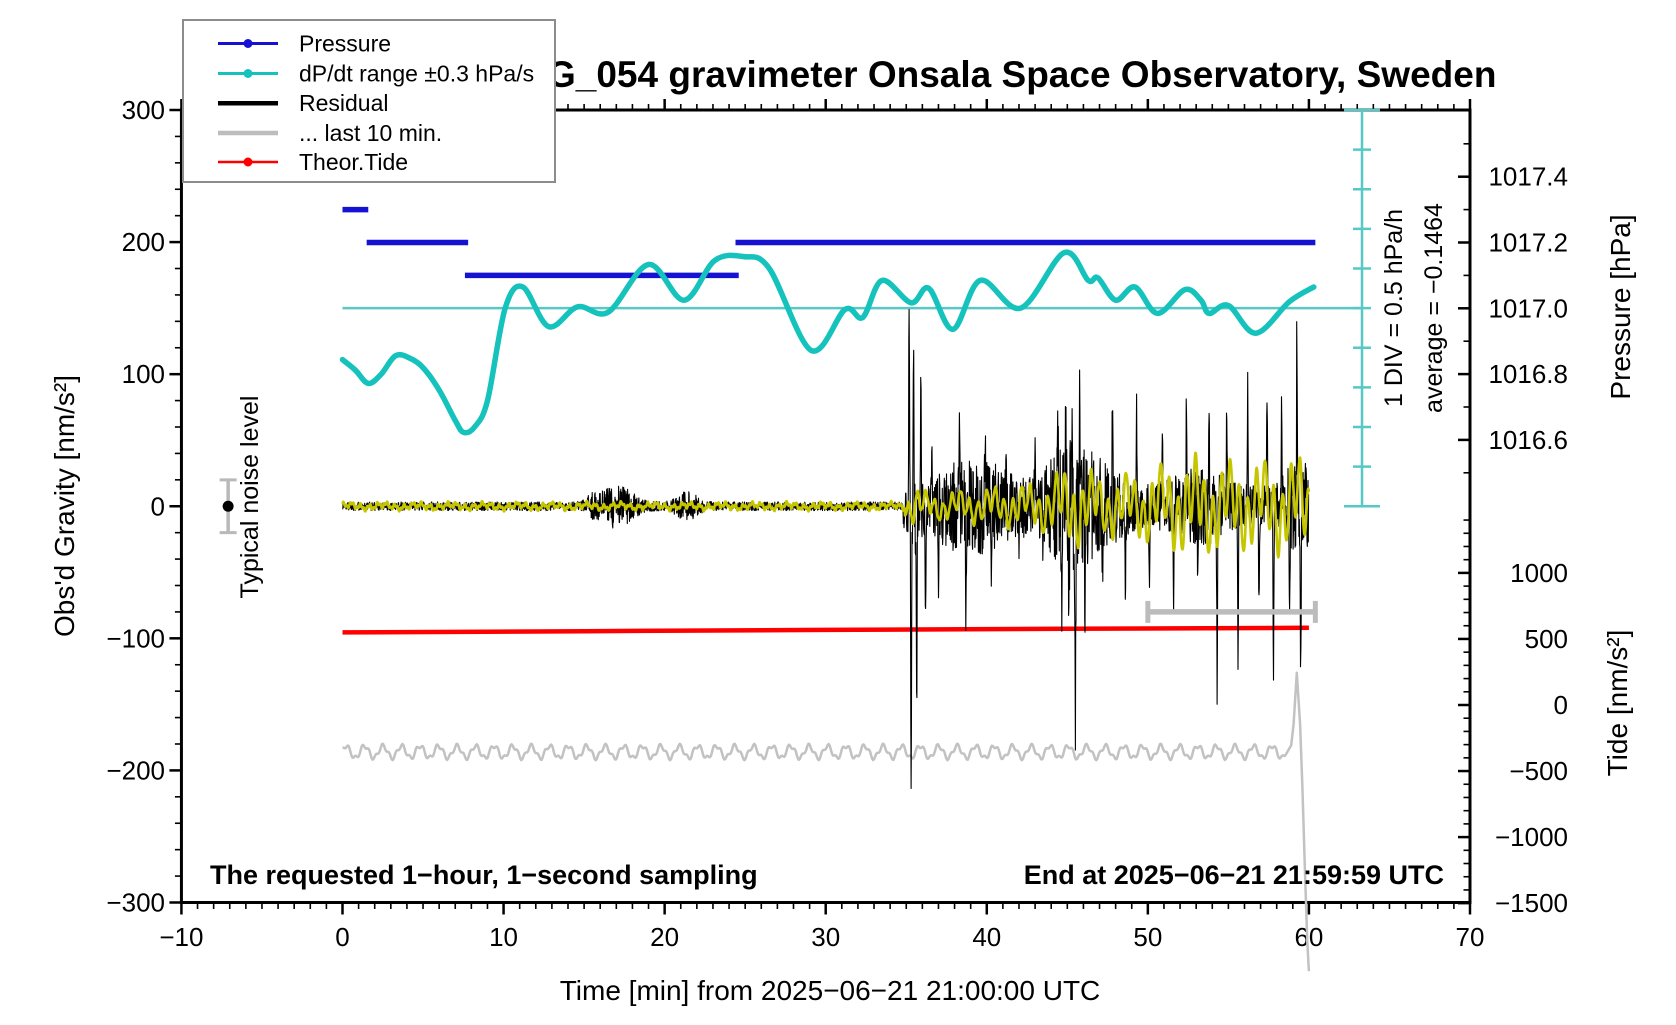 The height and width of the screenshot is (1025, 1676). Describe the element at coordinates (1362, 308) in the screenshot. I see `dpdt-scale-bar` at that location.